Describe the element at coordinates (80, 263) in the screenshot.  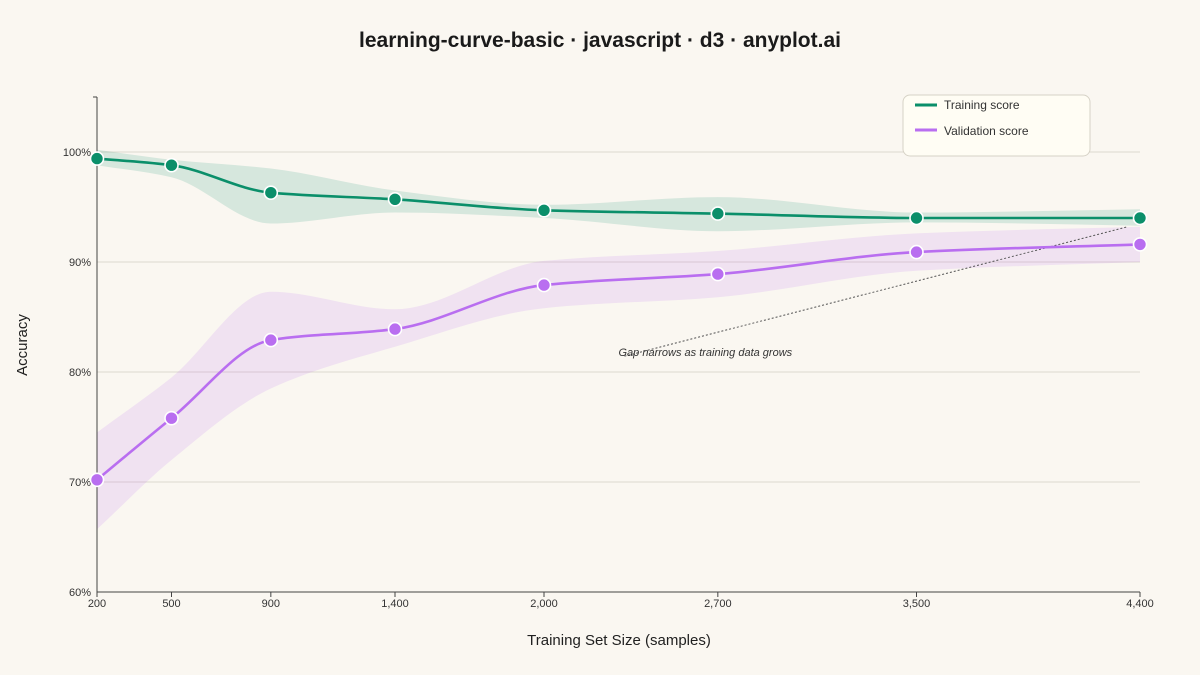
I see `y-tick-label: 90%` at that location.